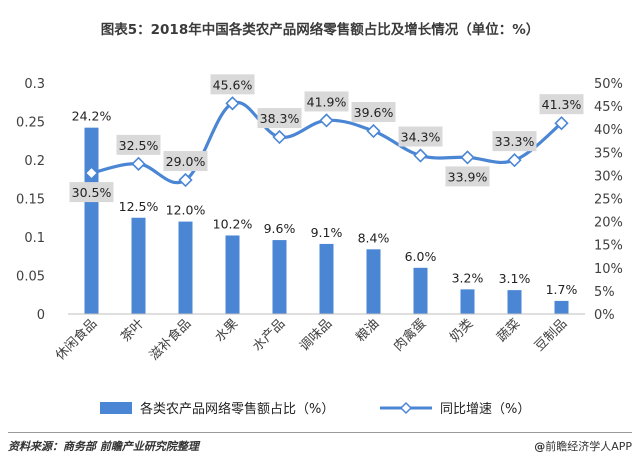 The image size is (640, 461). Describe the element at coordinates (608, 130) in the screenshot. I see `y-right-tick-label: 40%` at that location.